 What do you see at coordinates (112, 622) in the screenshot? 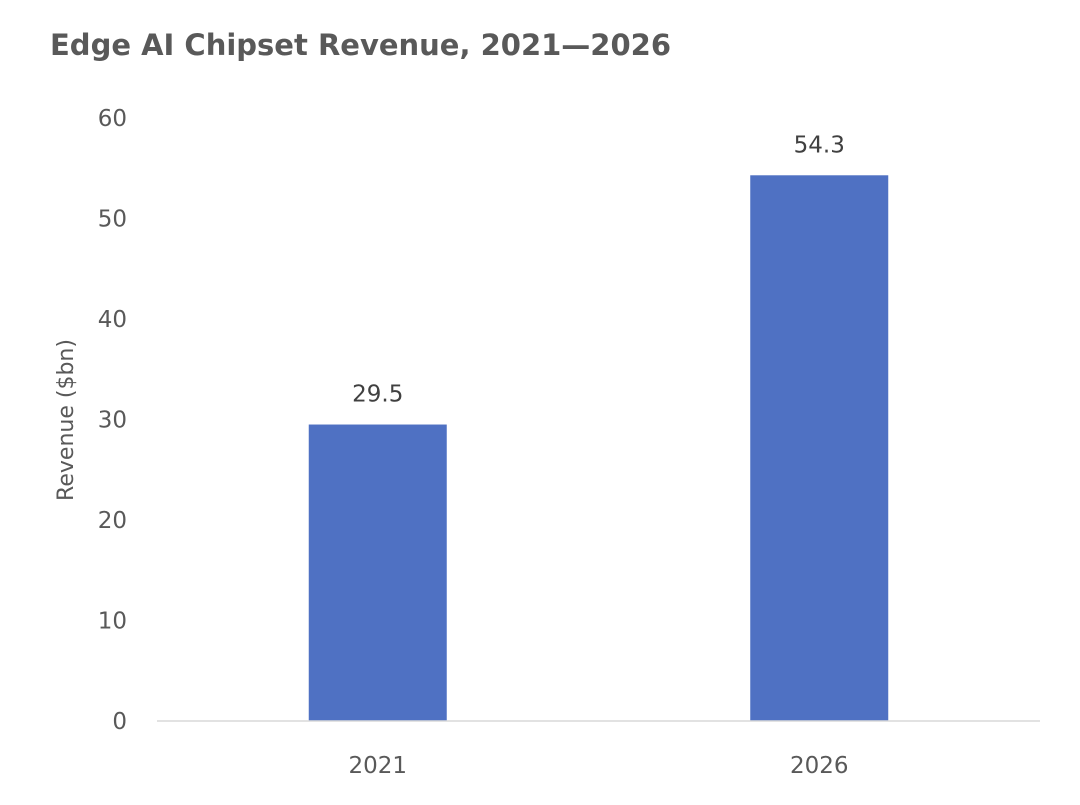
I see `y-tick-label: 10` at bounding box center [112, 622].